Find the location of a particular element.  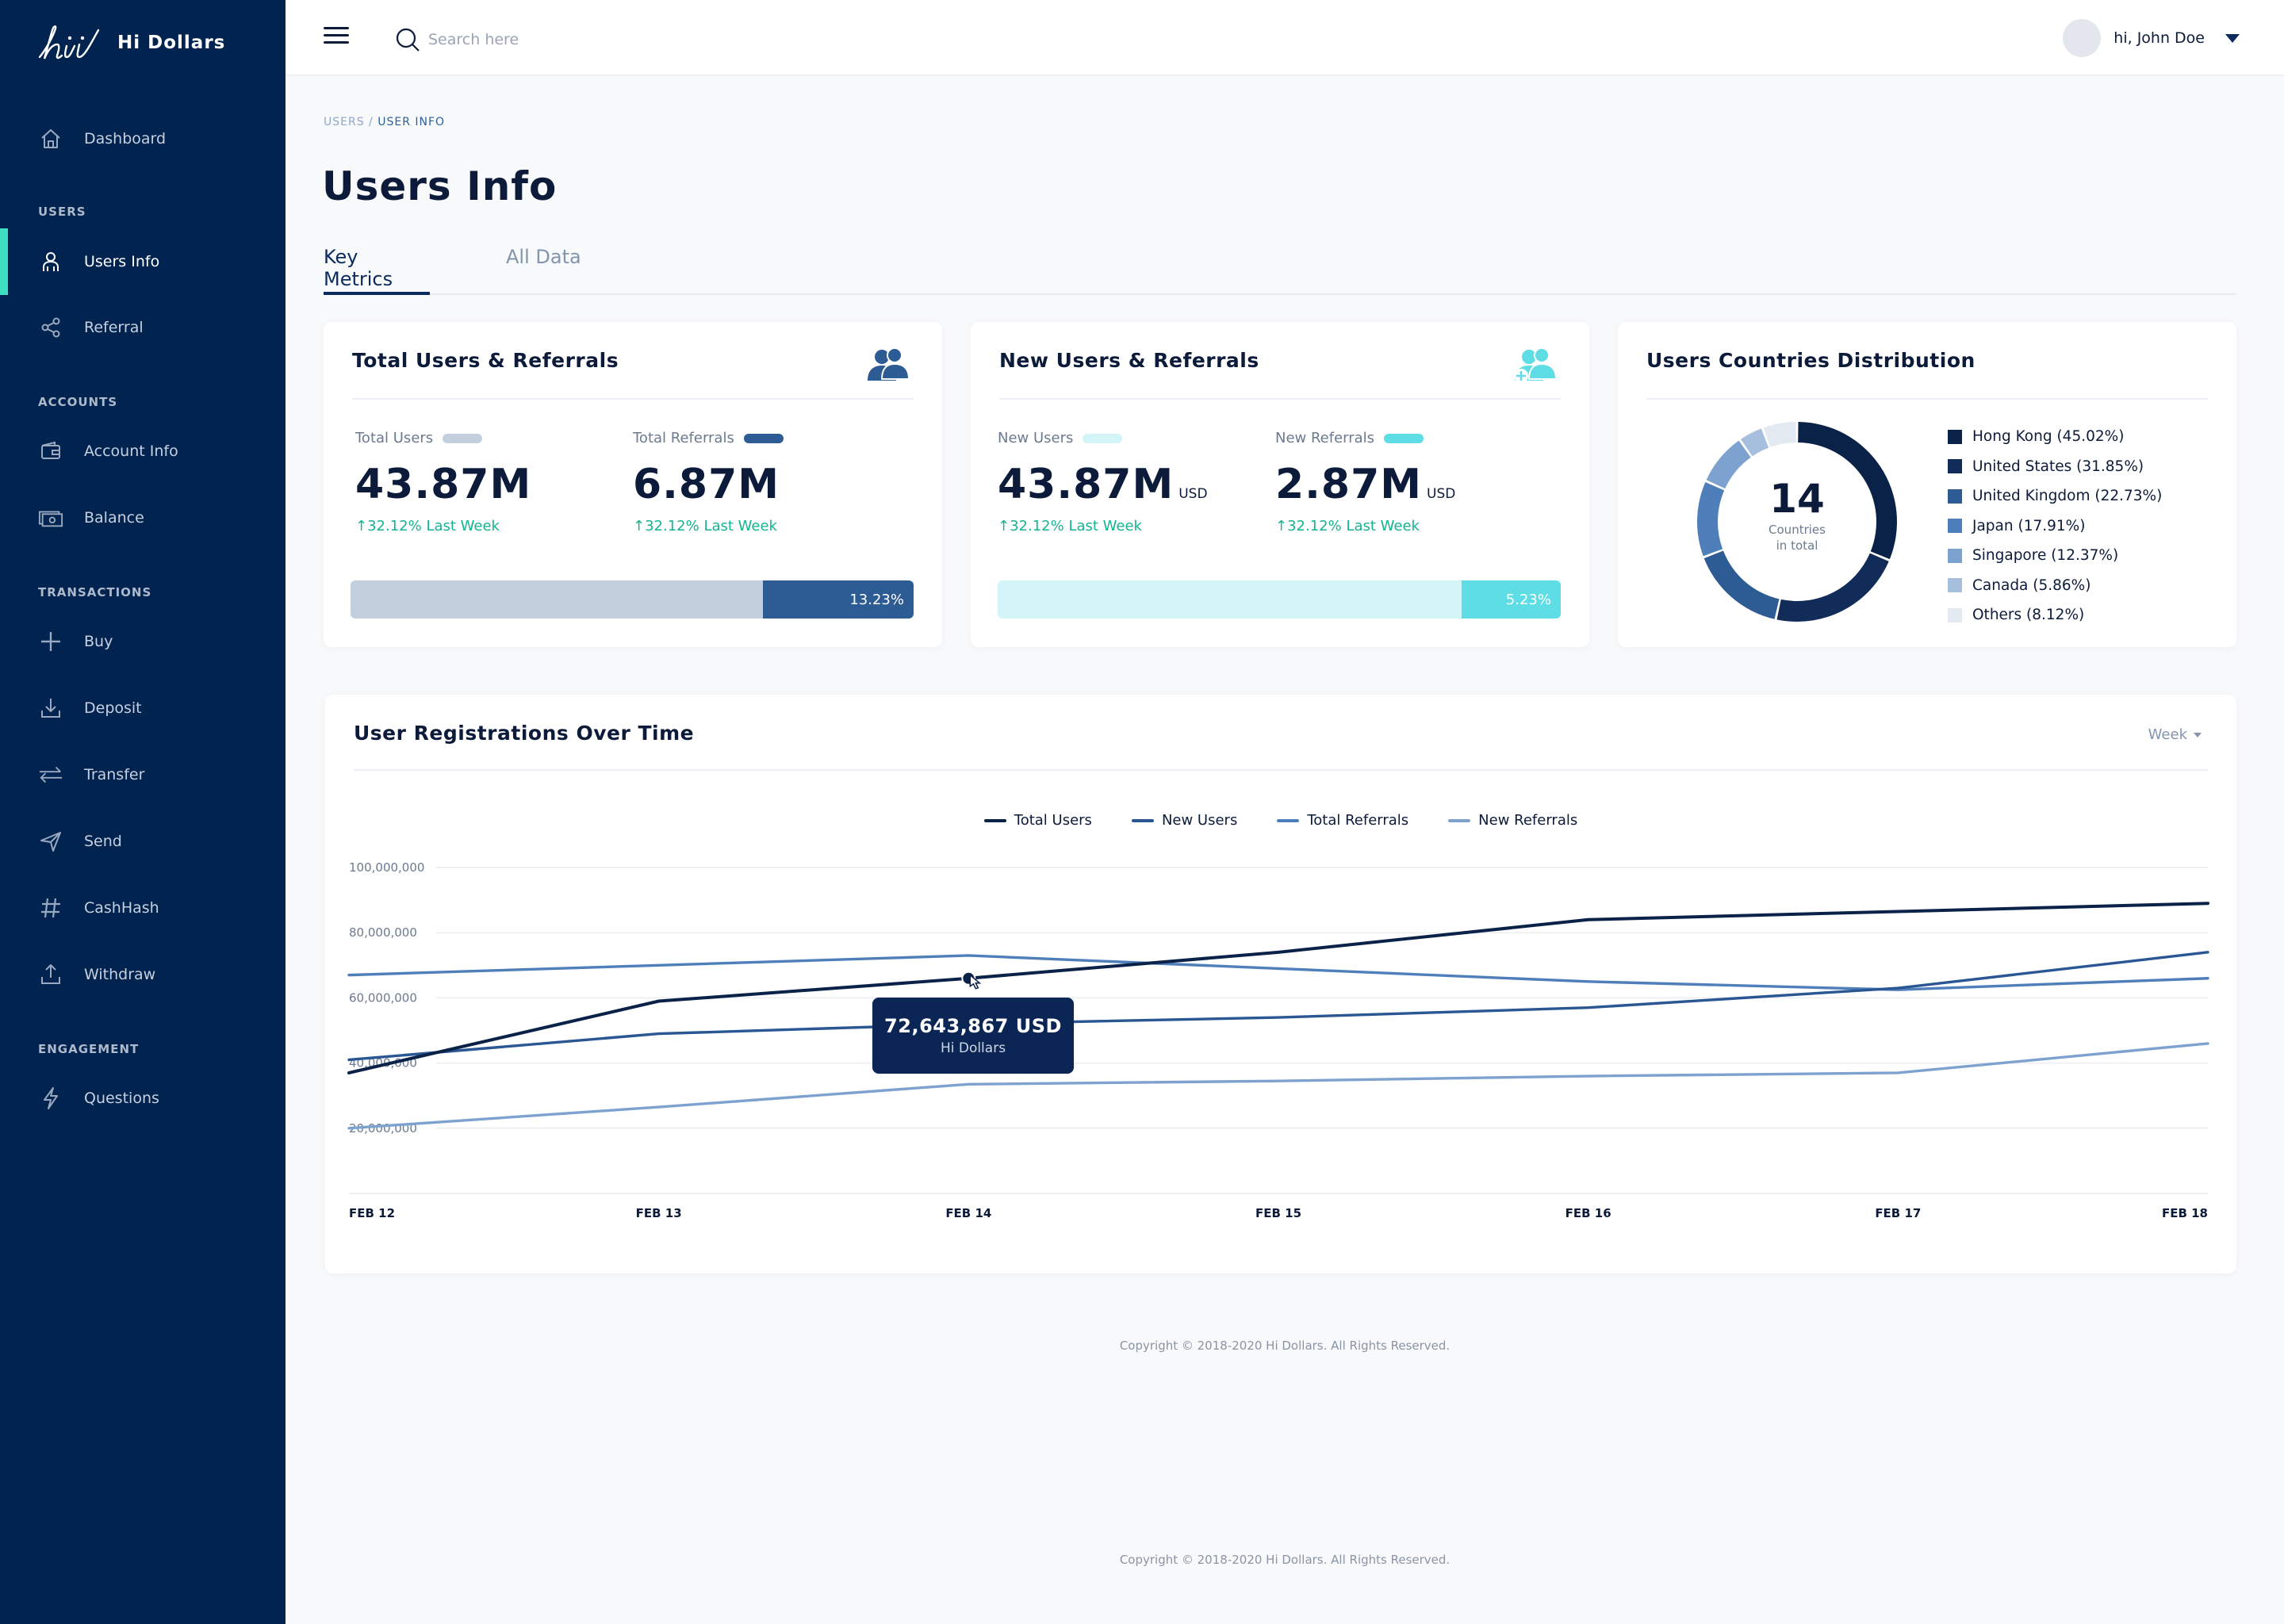

sidebar-item-label: Withdraw is located at coordinates (120, 974).